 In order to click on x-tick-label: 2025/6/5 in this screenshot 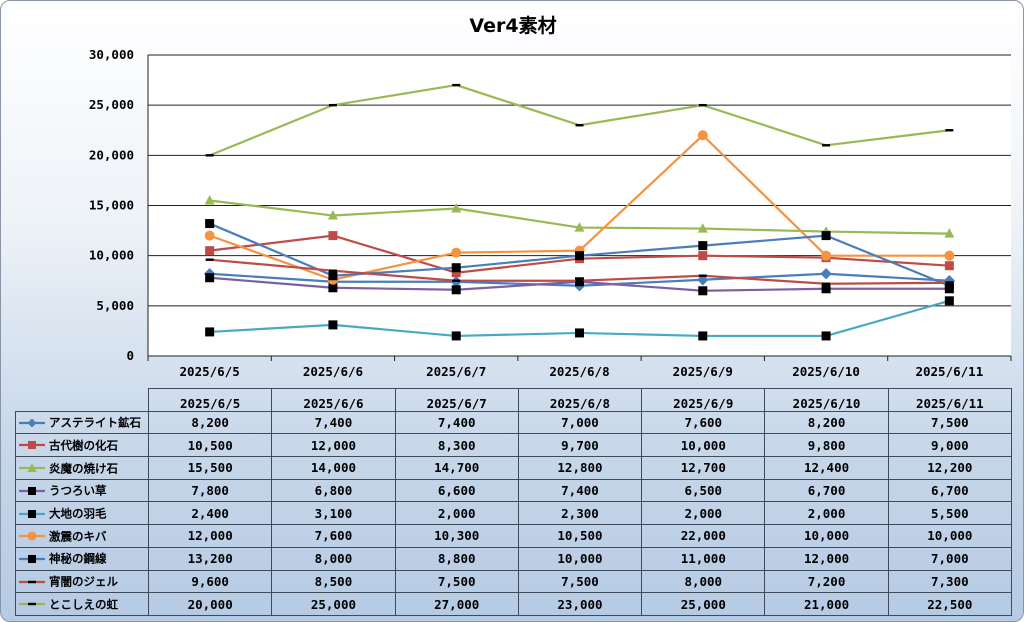, I will do `click(210, 371)`.